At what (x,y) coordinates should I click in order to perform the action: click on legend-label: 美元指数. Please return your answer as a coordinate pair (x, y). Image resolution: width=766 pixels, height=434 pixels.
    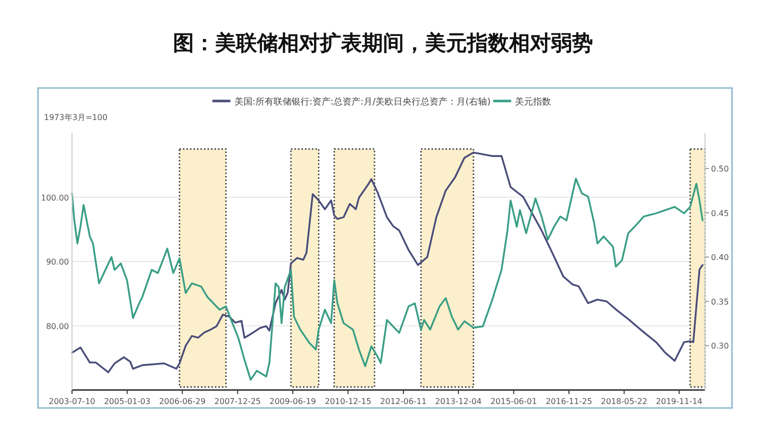
    Looking at the image, I should click on (533, 102).